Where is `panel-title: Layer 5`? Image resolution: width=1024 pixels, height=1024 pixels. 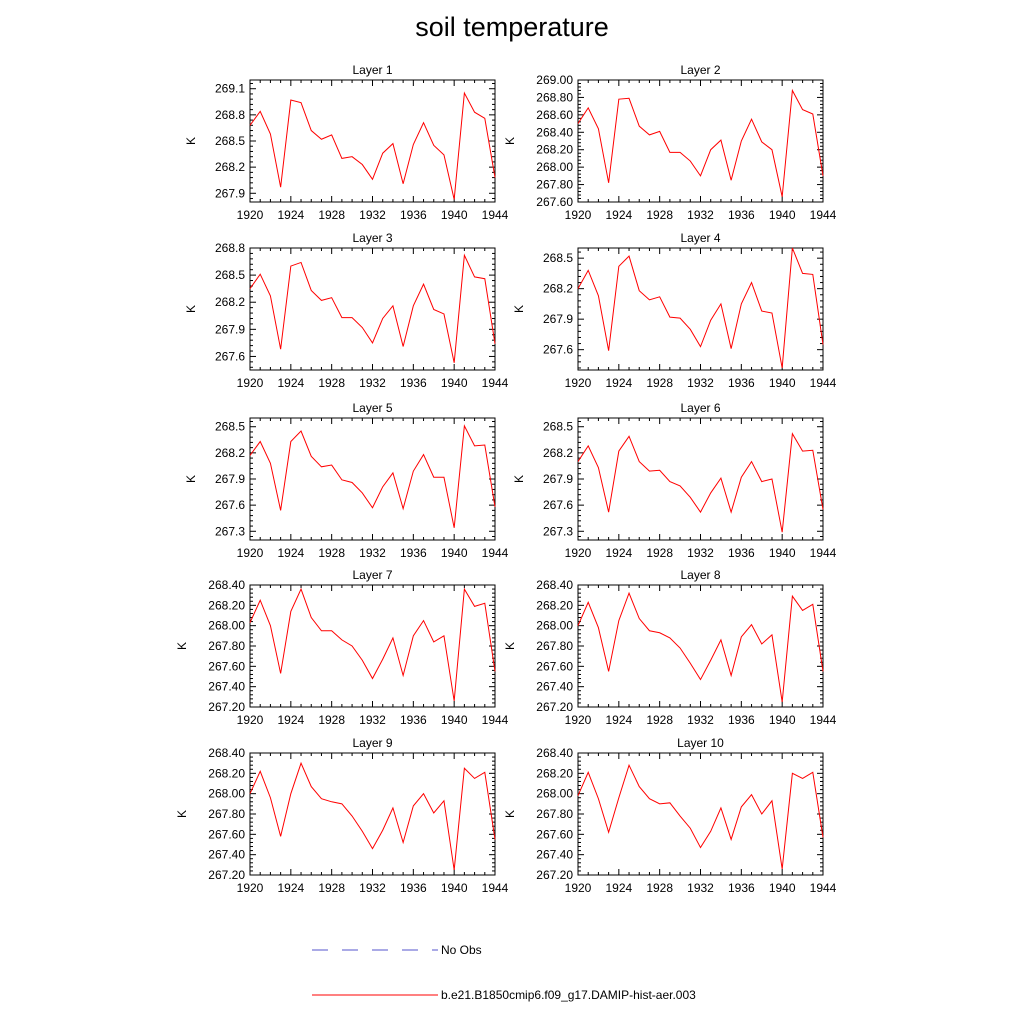 panel-title: Layer 5 is located at coordinates (372, 408).